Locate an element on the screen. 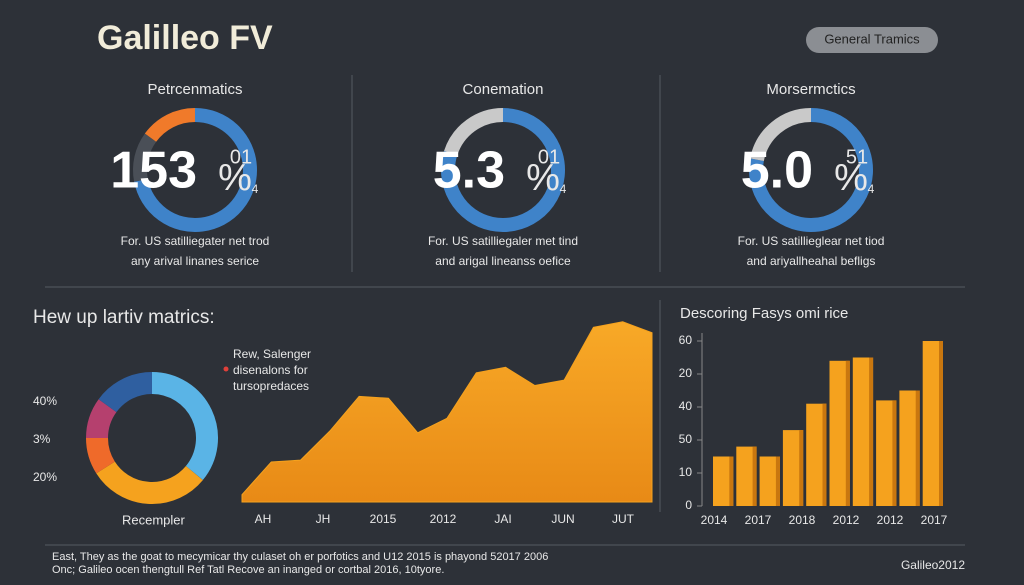 This screenshot has width=1024, height=585. donut-label: 20% is located at coordinates (45, 477).